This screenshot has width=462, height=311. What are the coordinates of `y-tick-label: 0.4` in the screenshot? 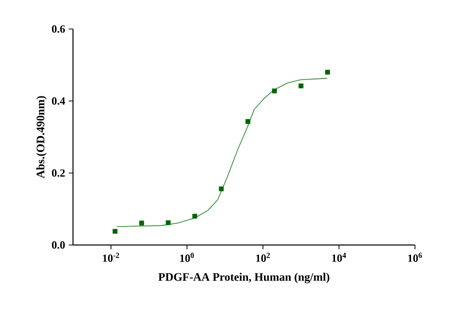 It's located at (59, 101).